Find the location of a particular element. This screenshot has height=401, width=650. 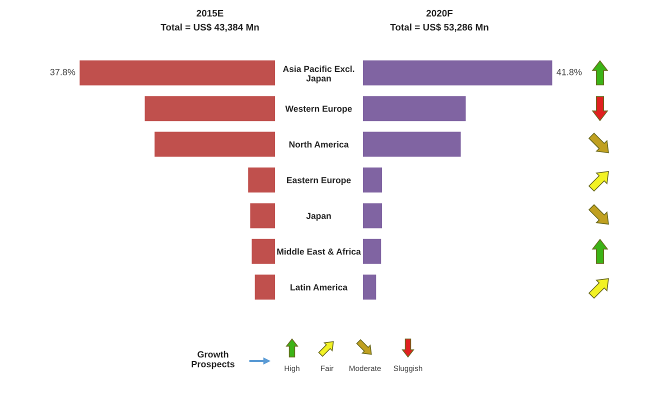

y-tick-label: Asia Pacific Excl. Japan is located at coordinates (318, 75).